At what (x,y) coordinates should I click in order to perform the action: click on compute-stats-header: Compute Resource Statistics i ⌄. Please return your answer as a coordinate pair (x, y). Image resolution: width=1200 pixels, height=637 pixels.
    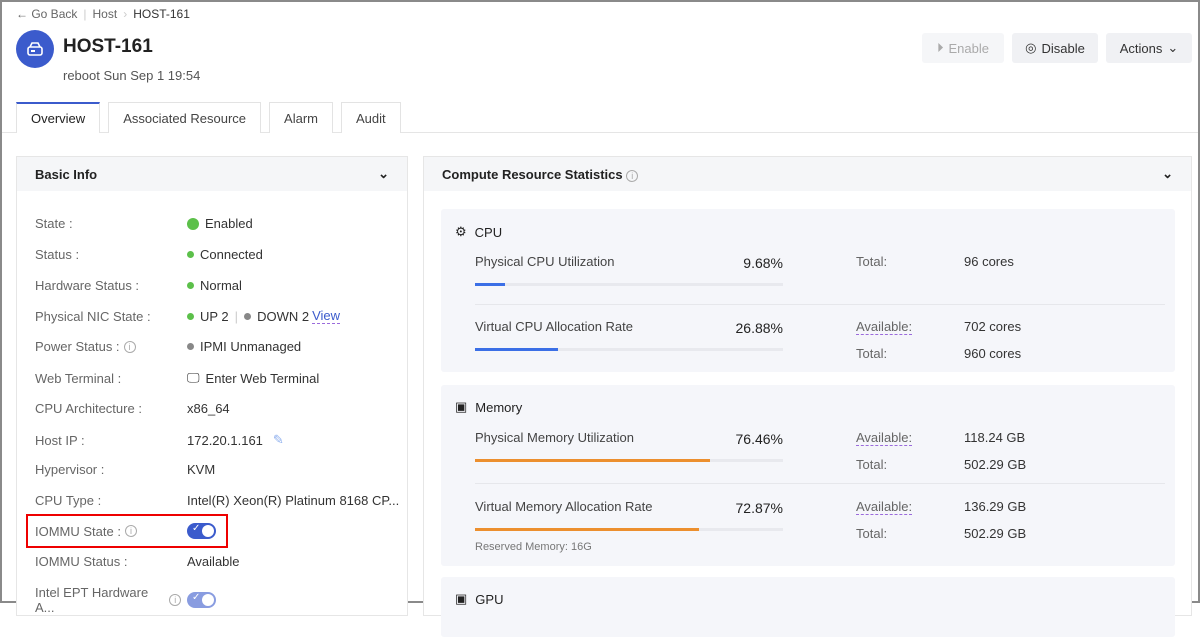
    Looking at the image, I should click on (807, 174).